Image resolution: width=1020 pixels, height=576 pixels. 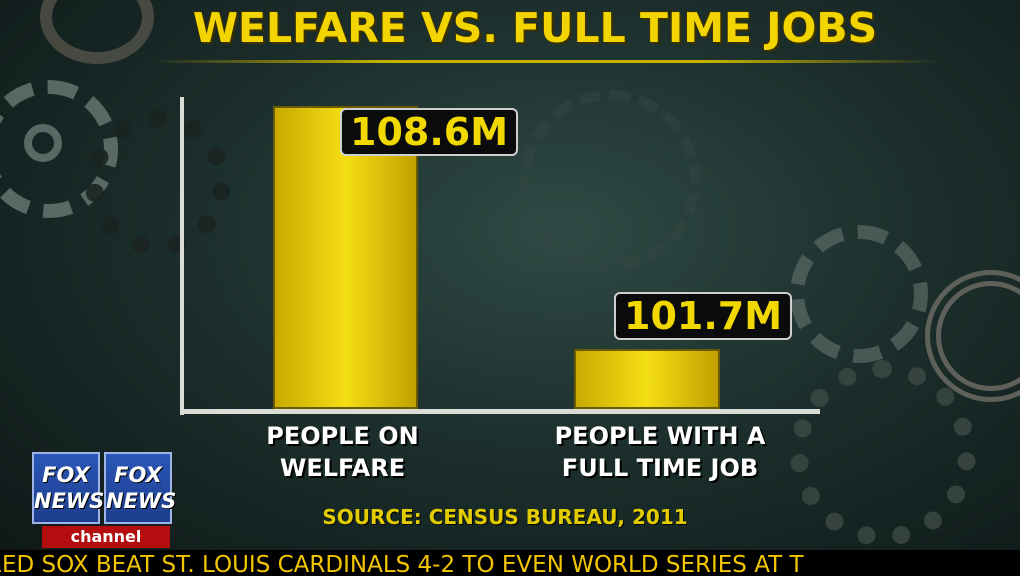 What do you see at coordinates (429, 132) in the screenshot?
I see `bar-value-label: 108.6M` at bounding box center [429, 132].